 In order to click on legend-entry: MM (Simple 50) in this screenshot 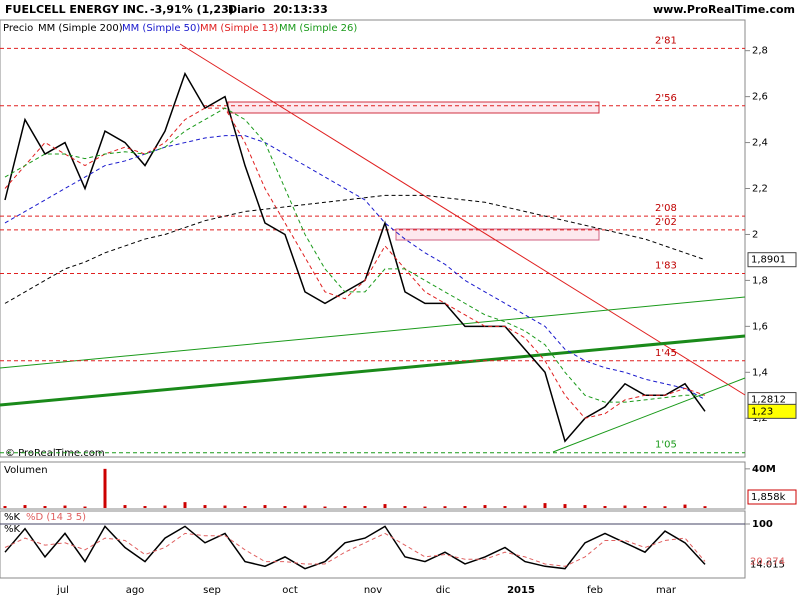, I will do `click(161, 28)`.